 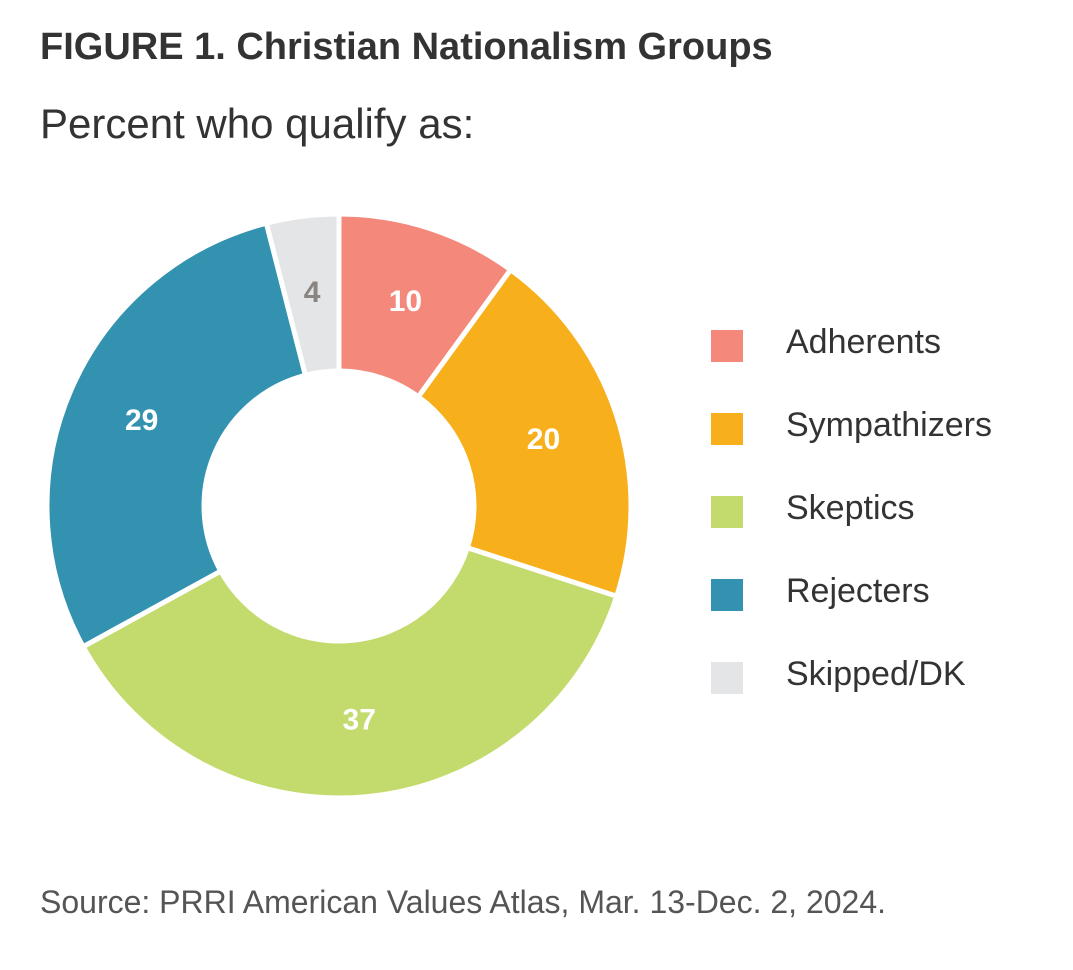 I want to click on donut-slice-sympathizers, so click(x=524, y=433).